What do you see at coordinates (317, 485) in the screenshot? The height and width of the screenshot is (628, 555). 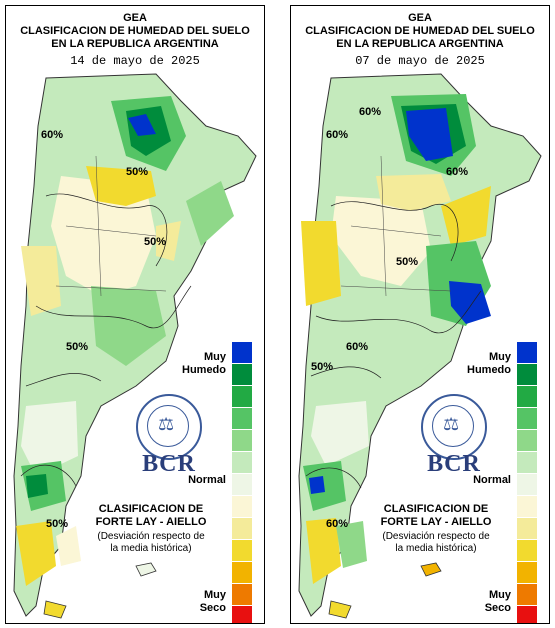 I see `zone-very-wet-south` at bounding box center [317, 485].